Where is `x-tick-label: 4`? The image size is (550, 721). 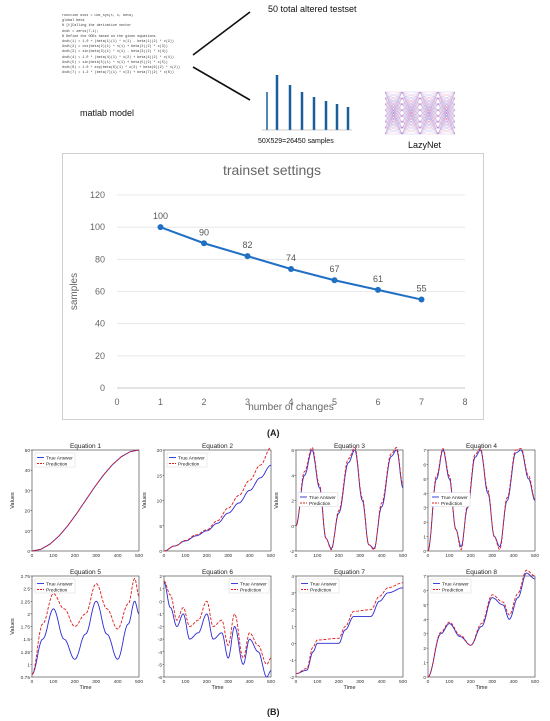
x-tick-label: 4 is located at coordinates (290, 402).